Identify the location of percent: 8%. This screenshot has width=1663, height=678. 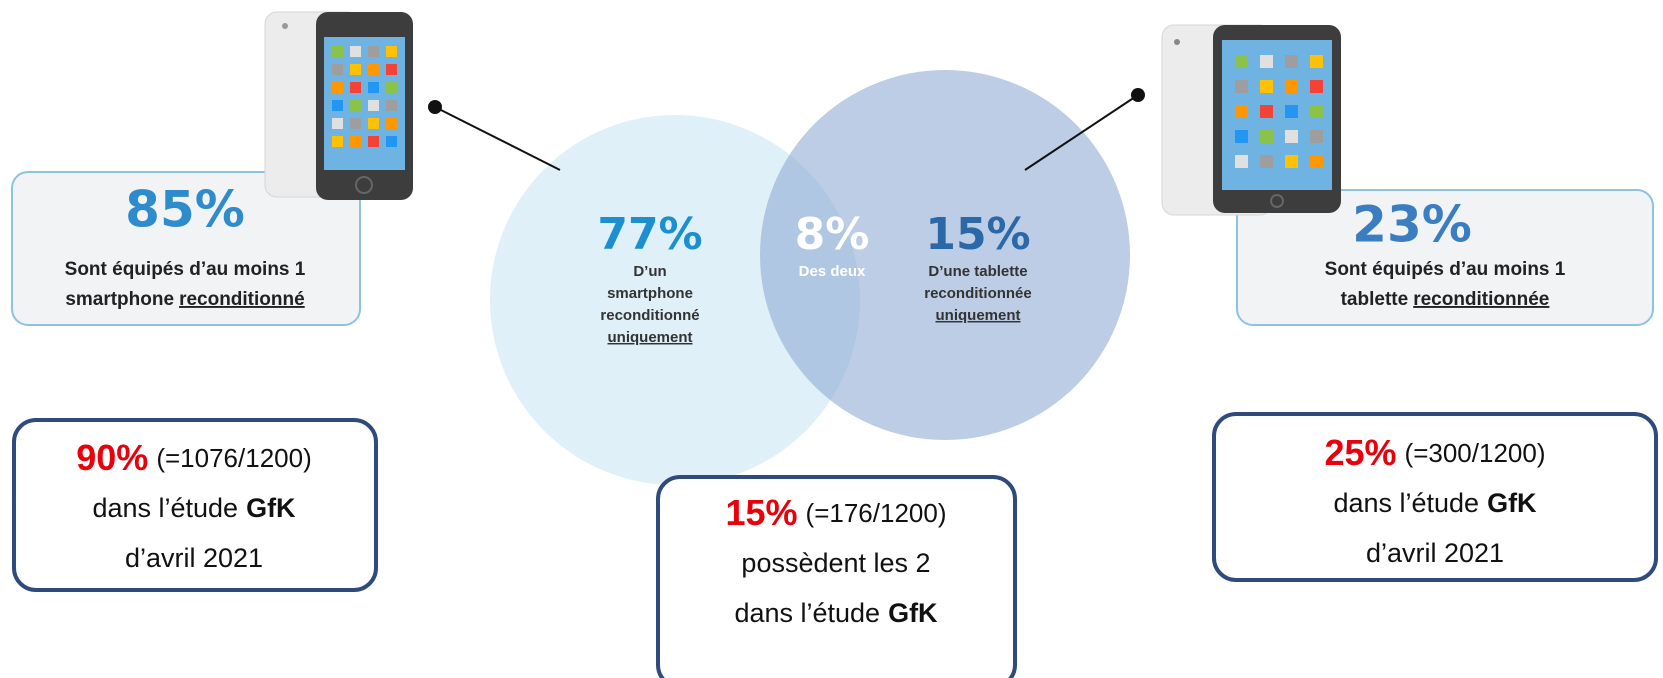
(832, 234).